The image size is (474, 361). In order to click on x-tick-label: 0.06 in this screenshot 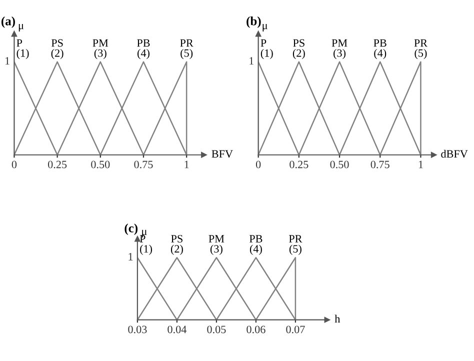, I will do `click(256, 330)`.